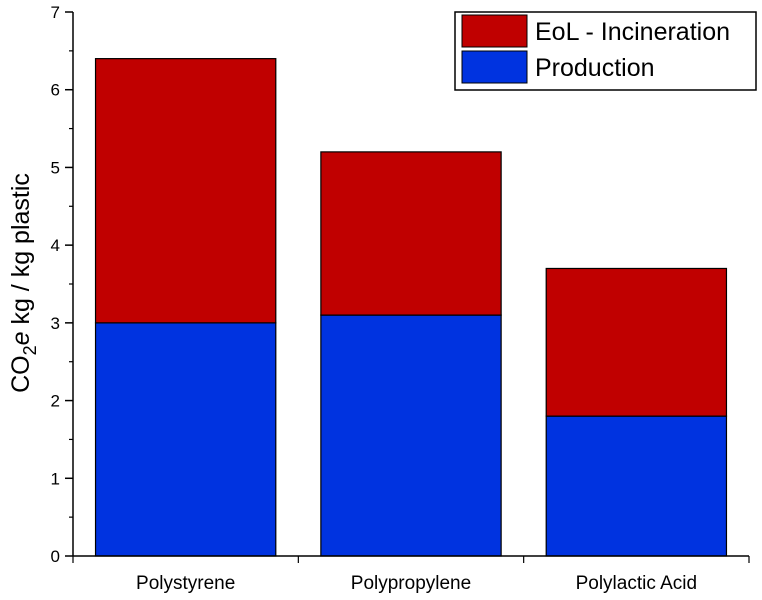 Image resolution: width=762 pixels, height=600 pixels. Describe the element at coordinates (62, 284) in the screenshot. I see `y-ticks-layer: 0 1 2 3 4 5 6 7` at that location.